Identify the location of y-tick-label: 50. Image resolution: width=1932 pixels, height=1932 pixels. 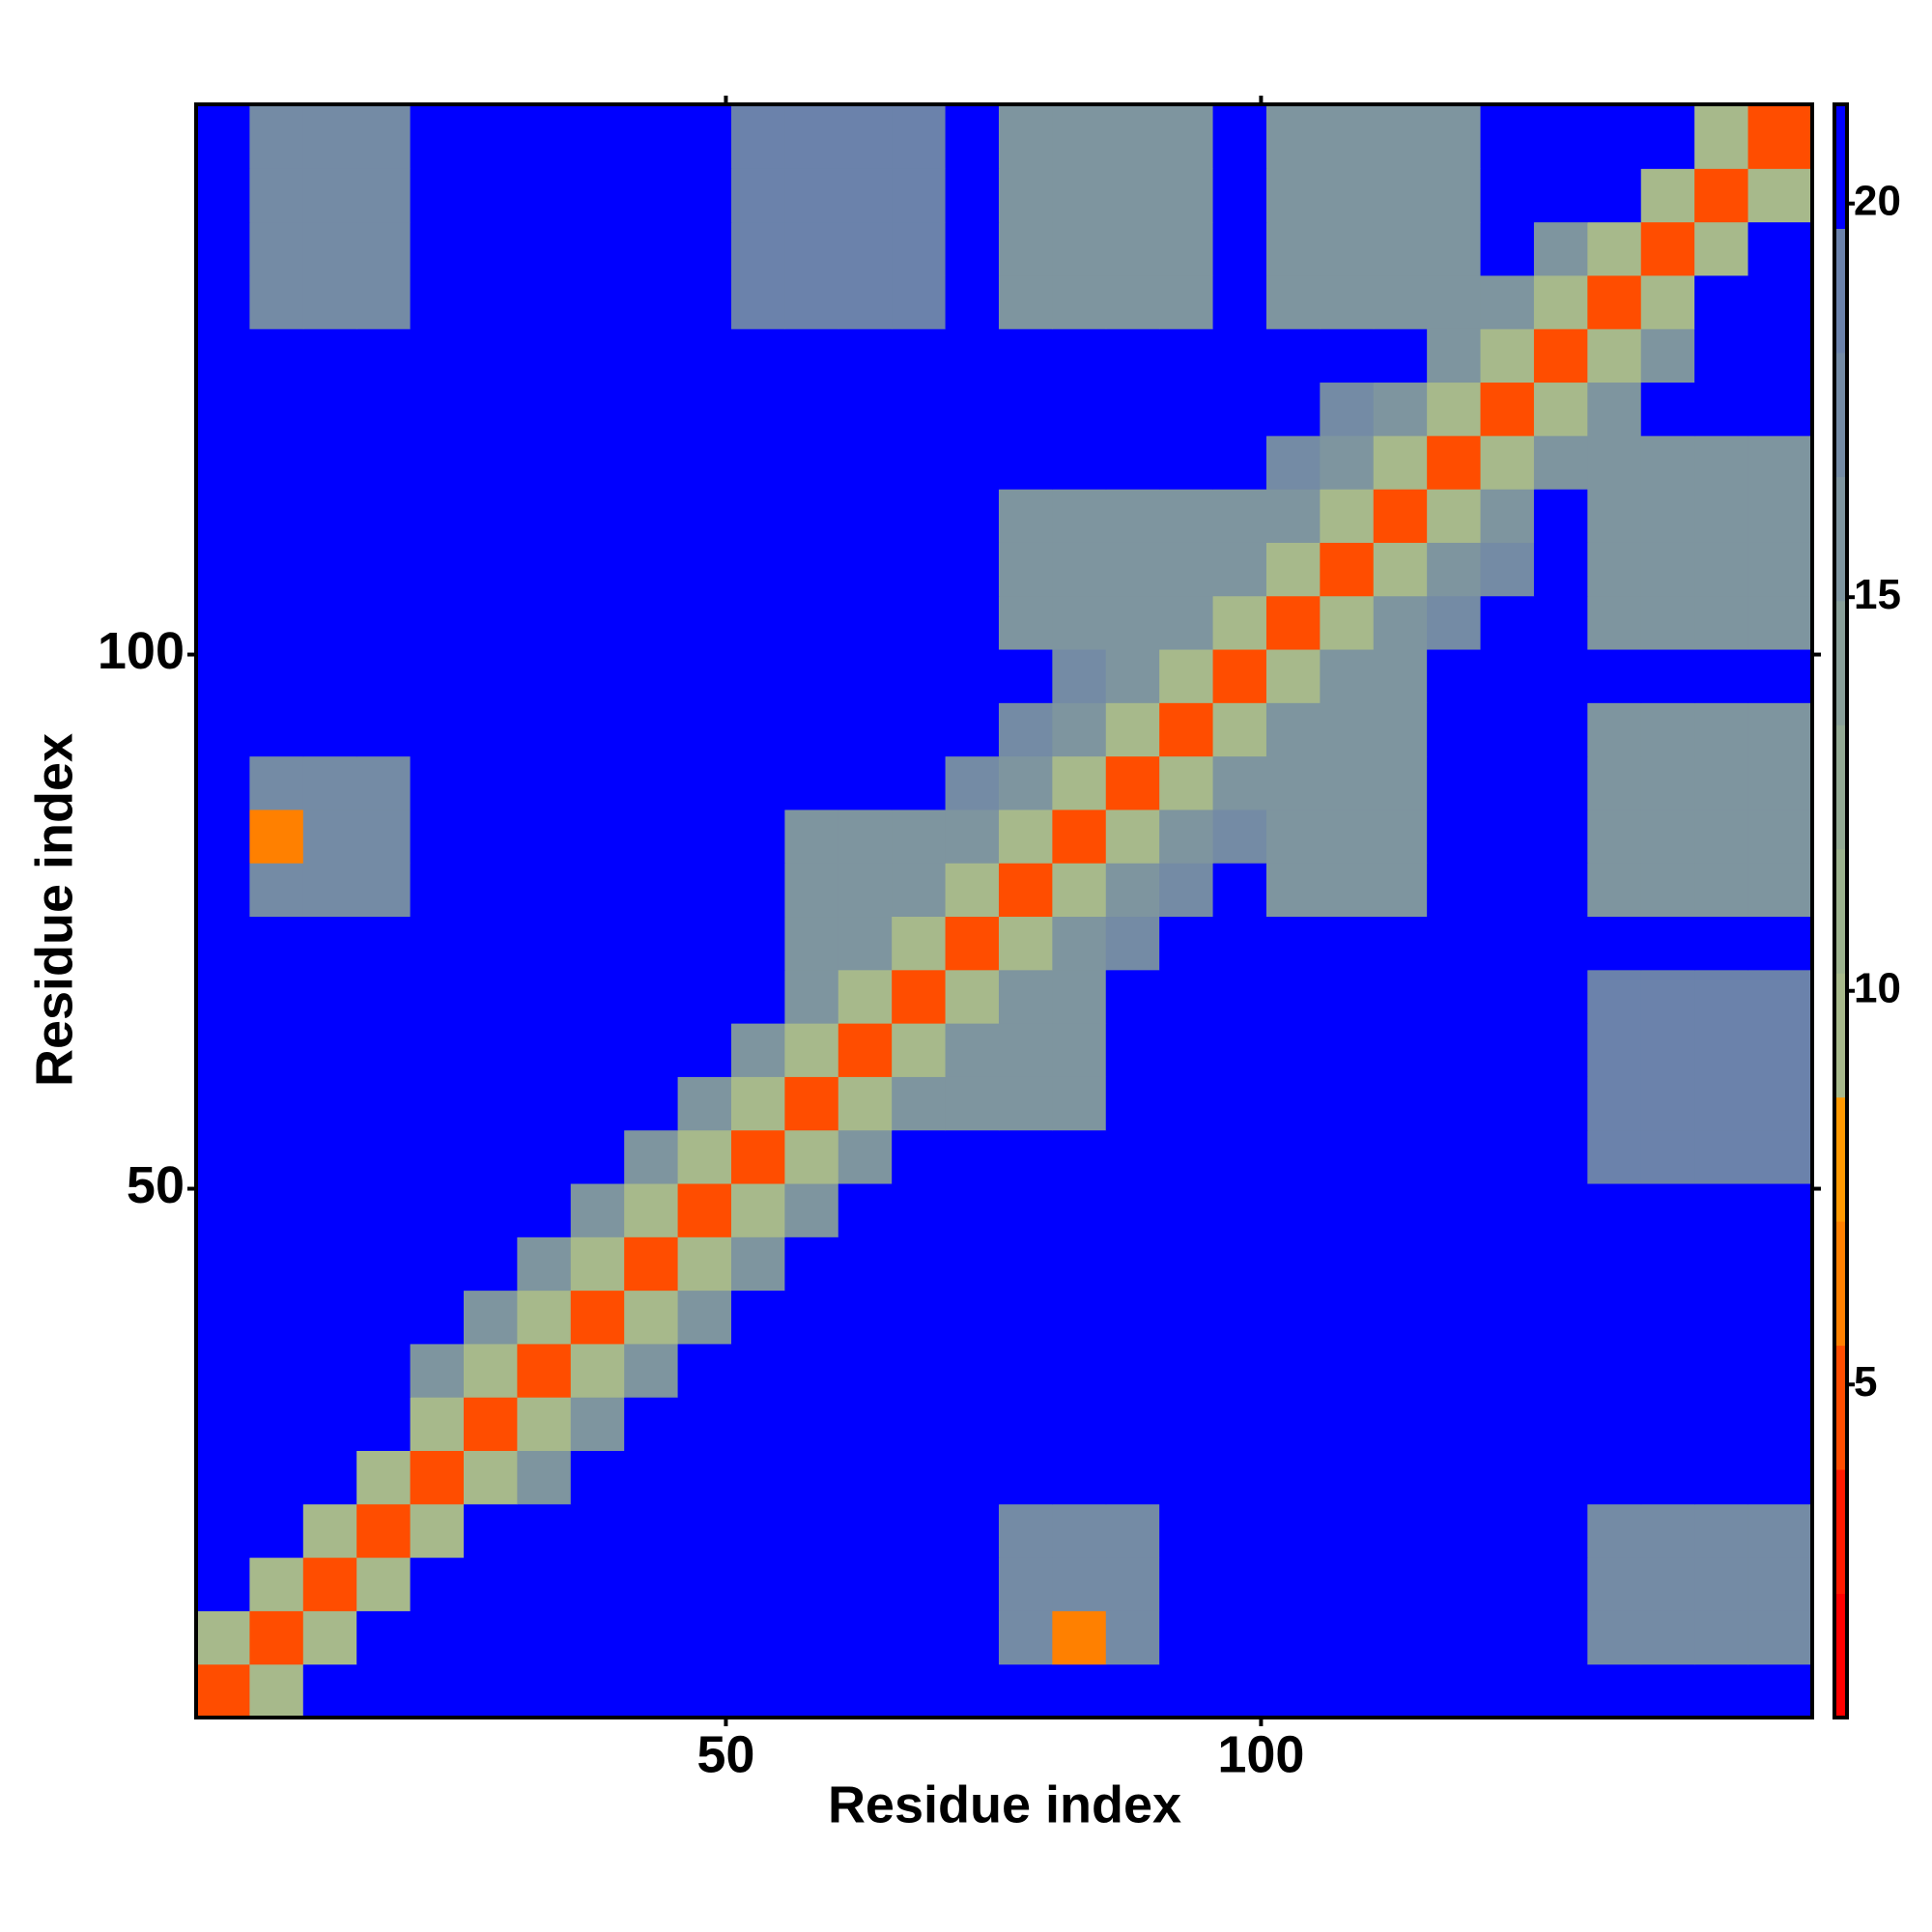
(156, 1185).